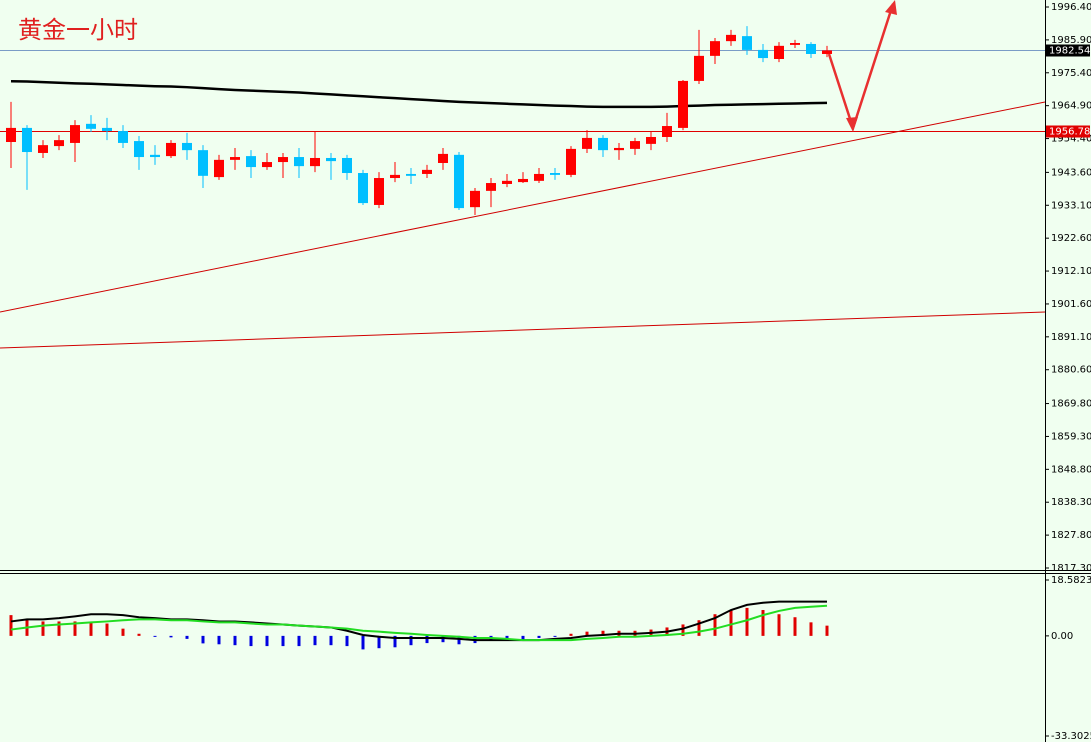 Image resolution: width=1091 pixels, height=742 pixels. Describe the element at coordinates (1071, 304) in the screenshot. I see `y-tick-label: 1901.60` at that location.